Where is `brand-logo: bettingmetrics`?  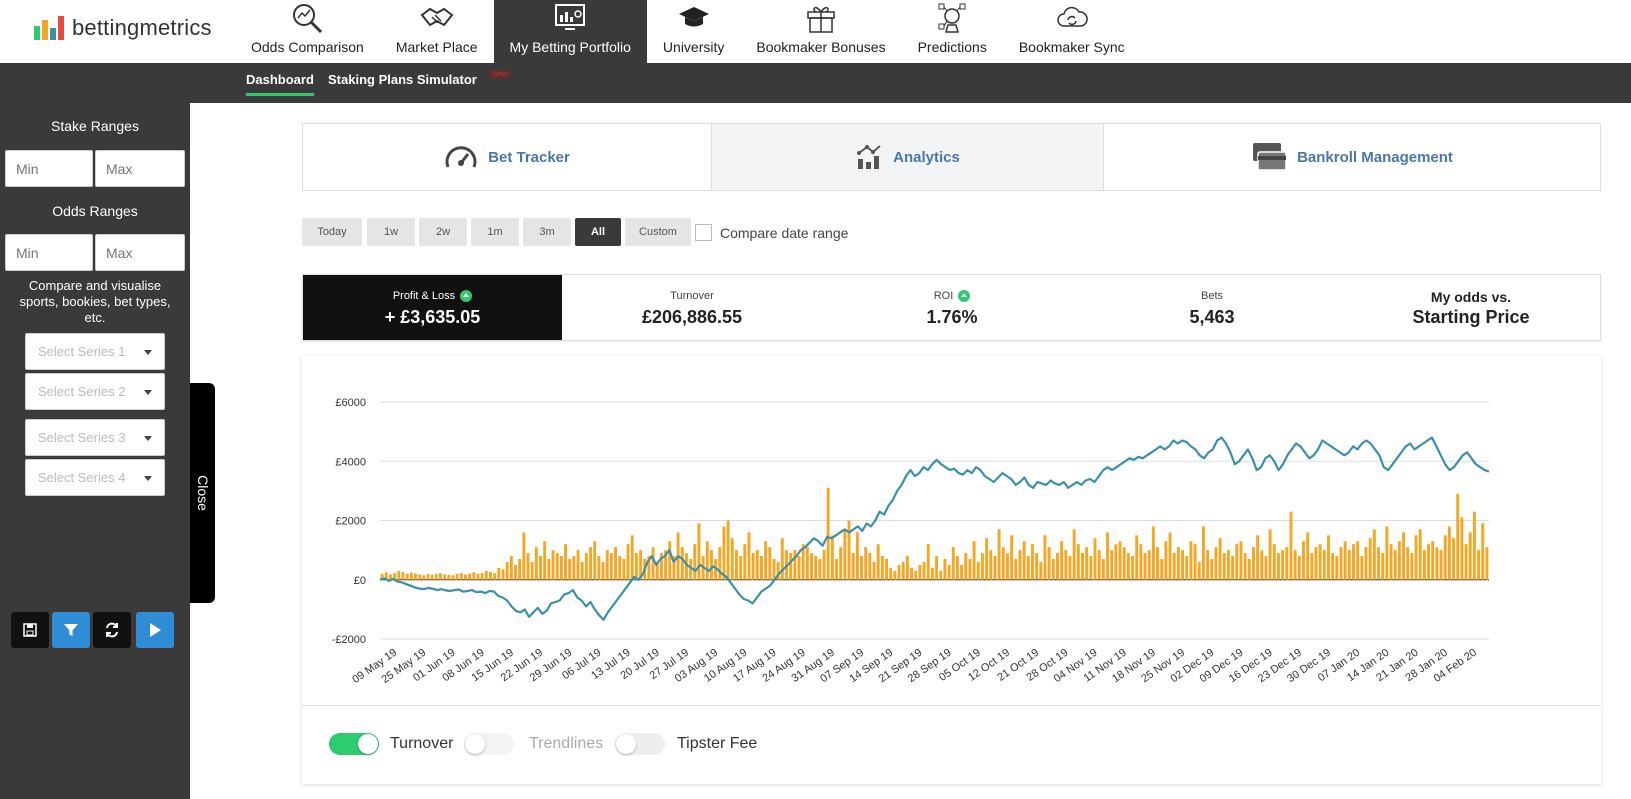
brand-logo: bettingmetrics is located at coordinates (123, 28).